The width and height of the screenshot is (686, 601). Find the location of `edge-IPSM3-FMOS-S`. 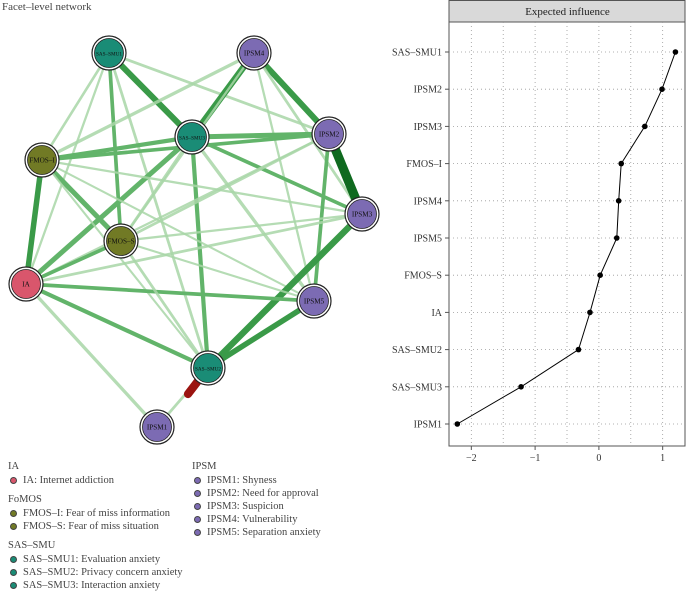

edge-IPSM3-FMOS-S is located at coordinates (241, 227).